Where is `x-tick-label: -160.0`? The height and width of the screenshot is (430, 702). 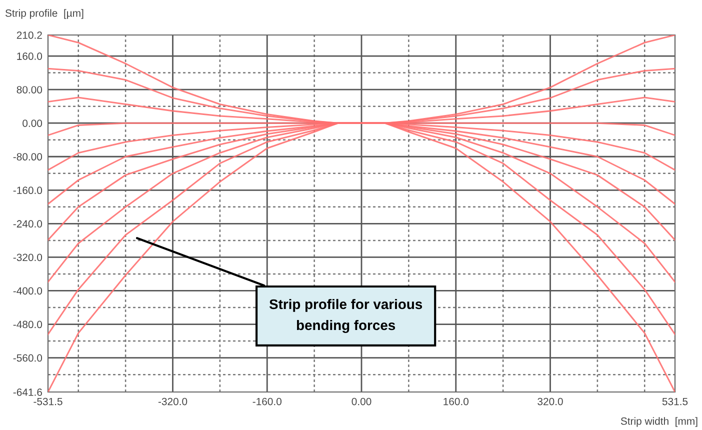 x-tick-label: -160.0 is located at coordinates (267, 402).